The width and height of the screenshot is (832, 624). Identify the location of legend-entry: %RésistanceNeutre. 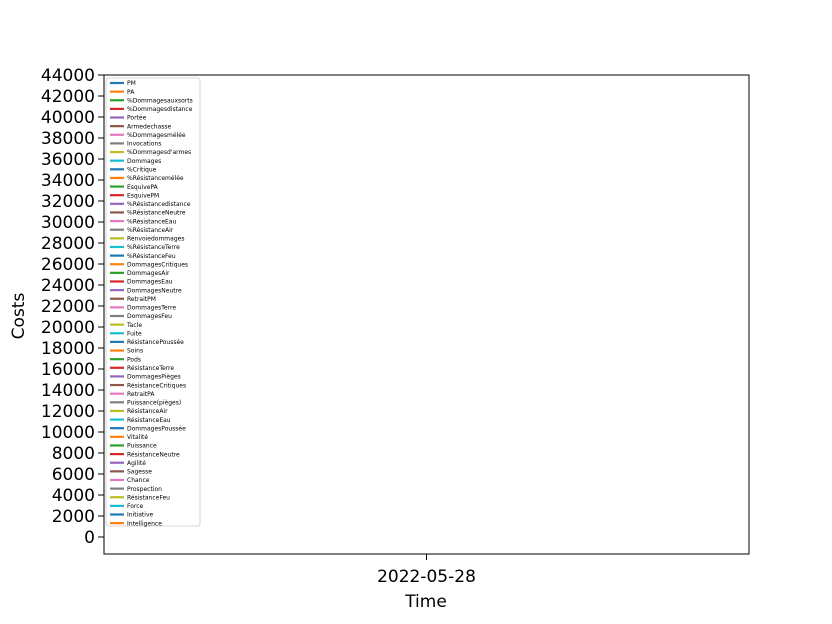
(156, 213).